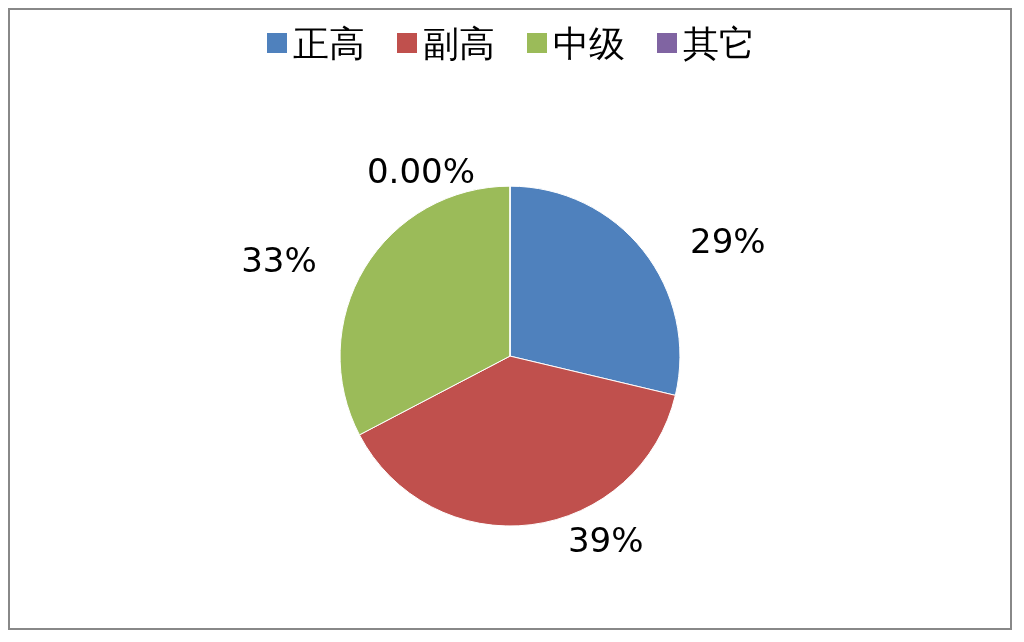  What do you see at coordinates (459, 43) in the screenshot?
I see `legend-label: 副高` at bounding box center [459, 43].